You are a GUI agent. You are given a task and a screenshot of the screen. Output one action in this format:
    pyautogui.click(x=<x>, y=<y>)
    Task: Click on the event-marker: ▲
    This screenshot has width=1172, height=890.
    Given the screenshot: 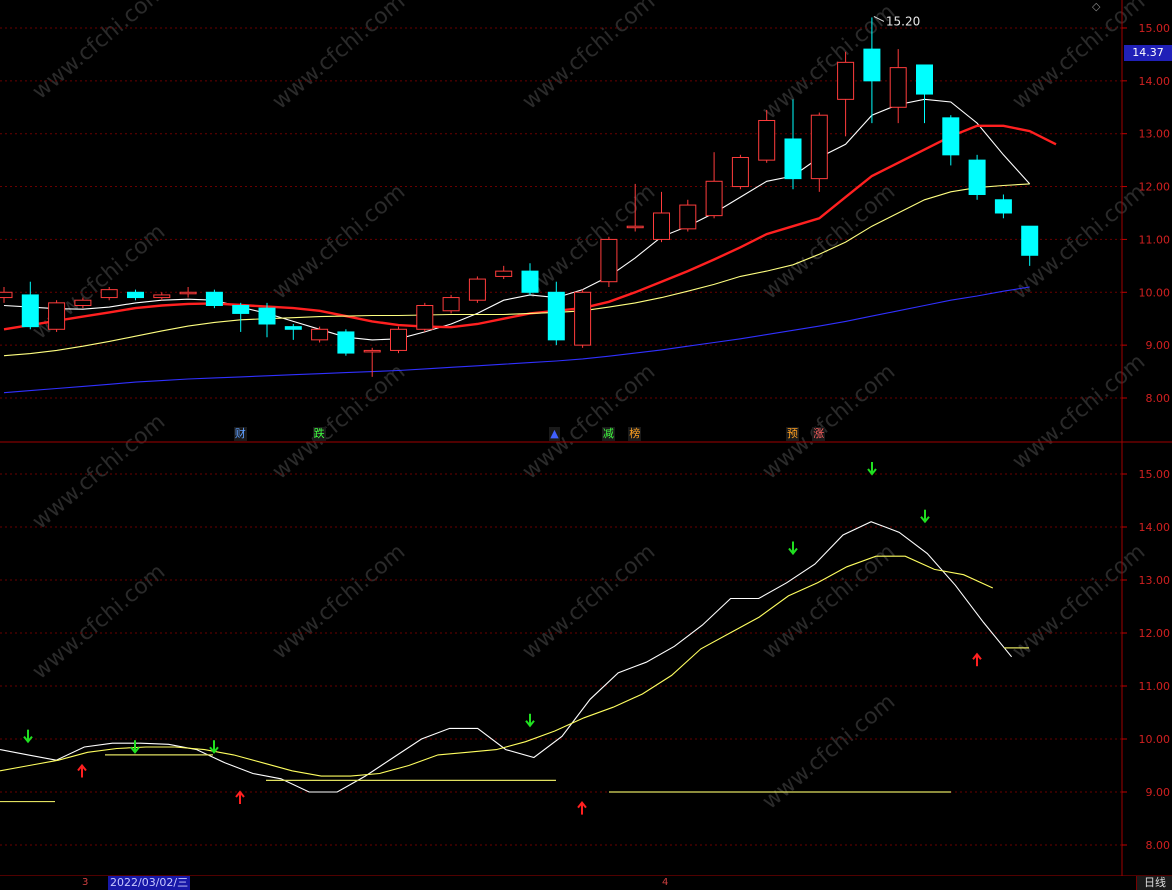 What is the action you would take?
    pyautogui.click(x=554, y=434)
    